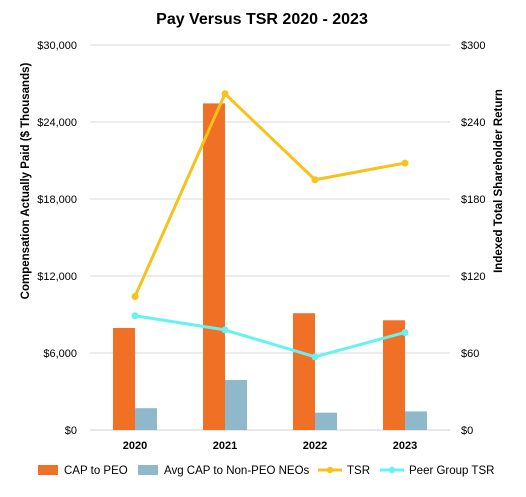 The image size is (526, 497). What do you see at coordinates (237, 471) in the screenshot?
I see `legend-label: Avg CAP to Non-PEO NEOs` at bounding box center [237, 471].